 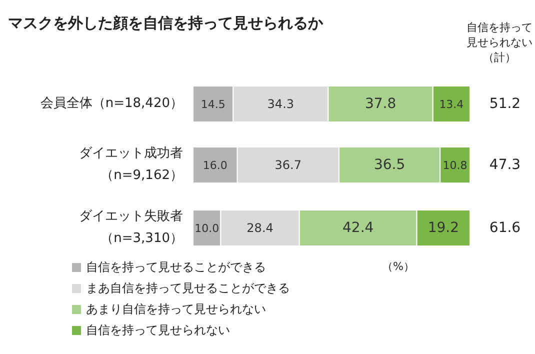 What do you see at coordinates (165, 23) in the screenshot?
I see `title: マスクを外した顔を自信を持って見せられるか` at bounding box center [165, 23].